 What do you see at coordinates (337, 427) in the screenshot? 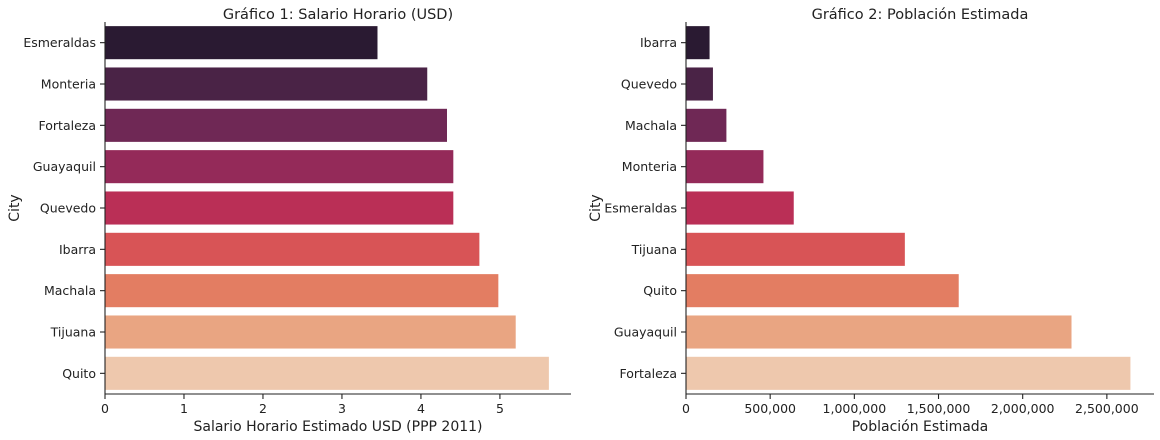
I see `x-axis-label: Salario Horario Estimado USD (PPP 2011)` at bounding box center [337, 427].